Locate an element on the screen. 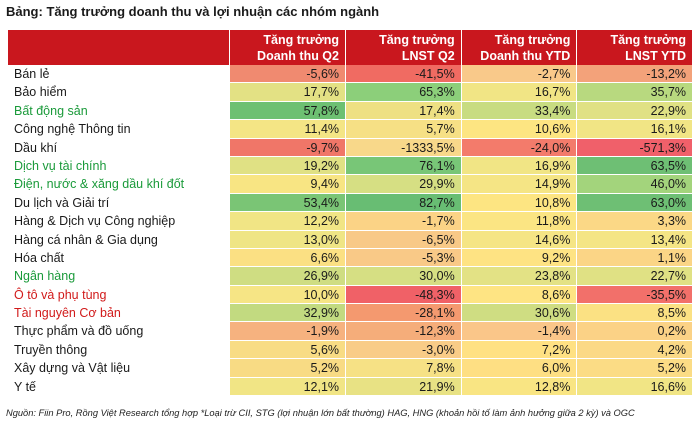 The height and width of the screenshot is (429, 696). table-row: Công nghệ Thông tin 11,4% 5,7% 10,6% 16,1% is located at coordinates (350, 129).